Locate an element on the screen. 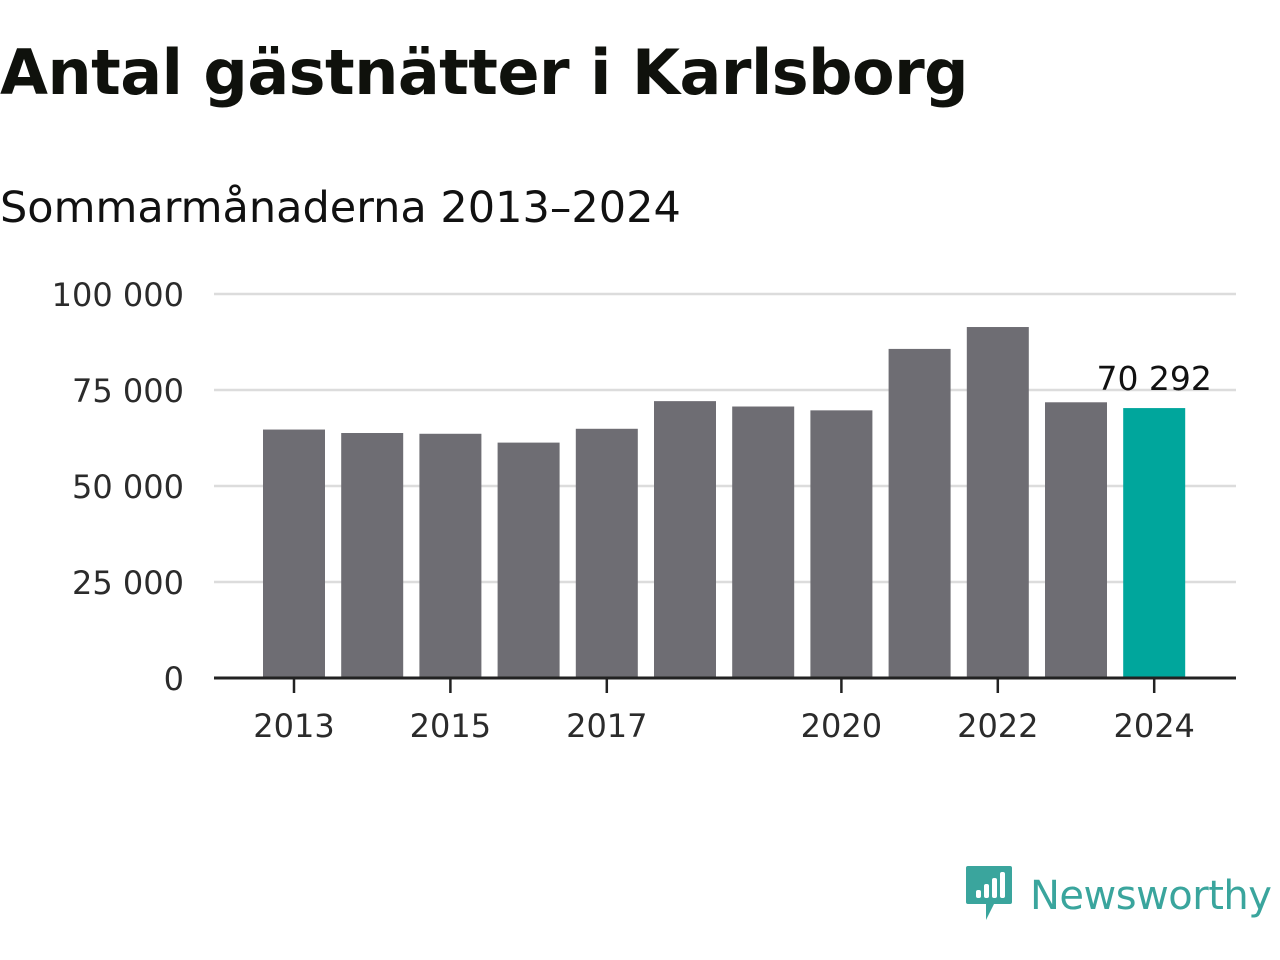  newsworthy-logo-text: Newsworthy is located at coordinates (1151, 896).